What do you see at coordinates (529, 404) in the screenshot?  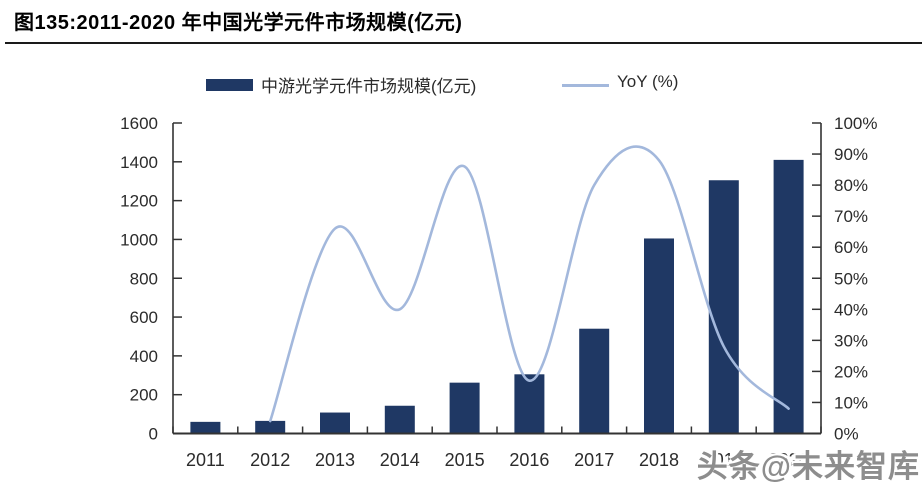 I see `bar-2016` at bounding box center [529, 404].